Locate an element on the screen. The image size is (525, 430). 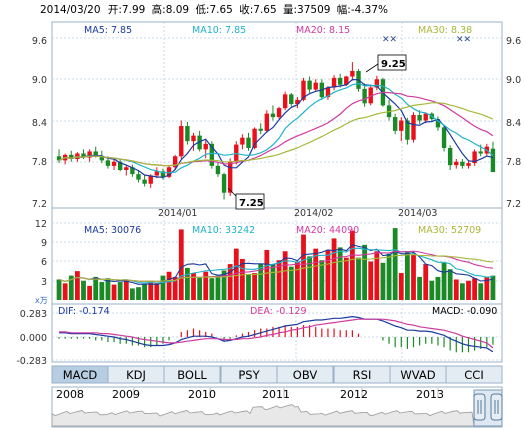
tab-kdj: KDJ is located at coordinates (136, 374).